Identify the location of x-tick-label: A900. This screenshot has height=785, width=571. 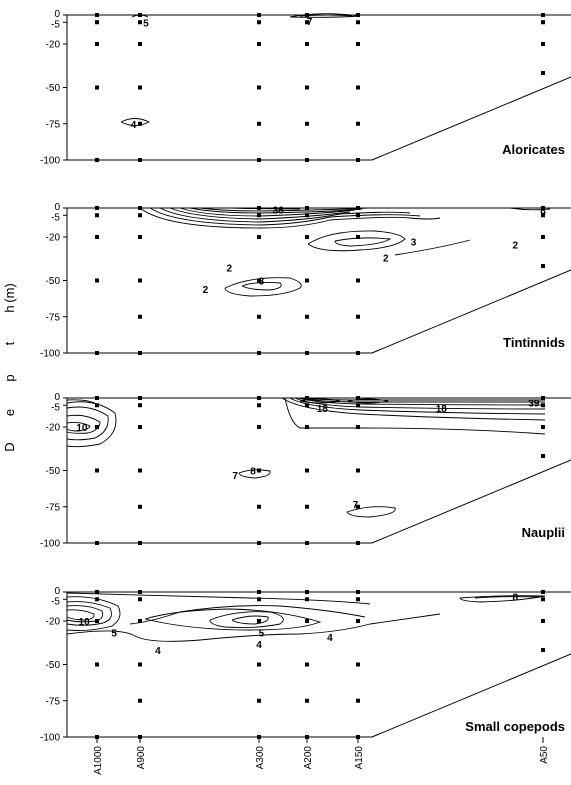
(141, 758).